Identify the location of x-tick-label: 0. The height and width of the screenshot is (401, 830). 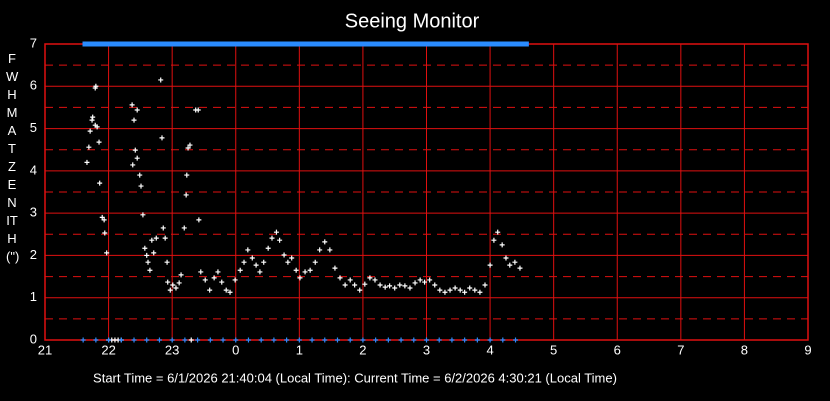
(235, 349).